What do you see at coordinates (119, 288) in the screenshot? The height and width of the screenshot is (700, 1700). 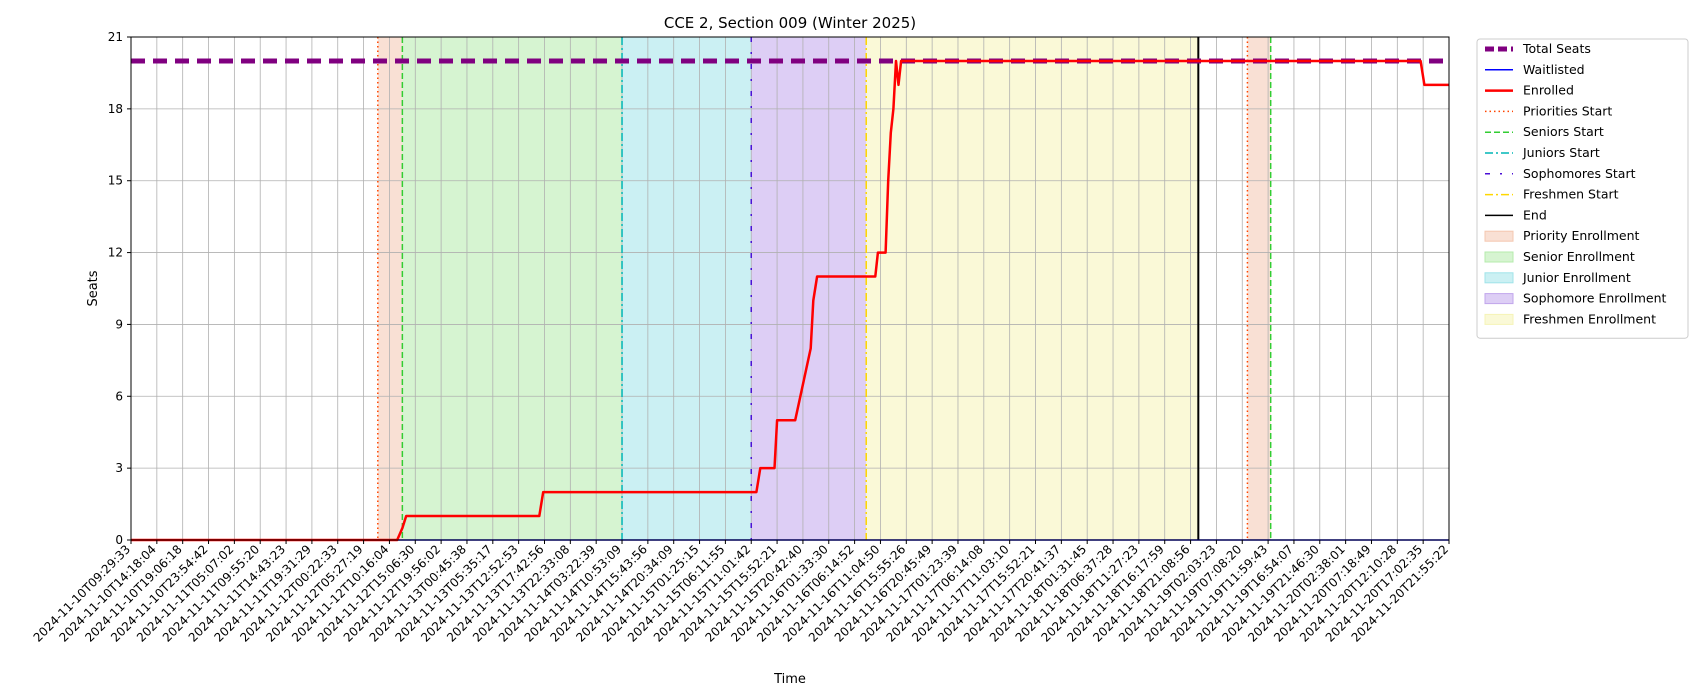 I see `y-axis: 0 3 6 9 12 15 18 21` at bounding box center [119, 288].